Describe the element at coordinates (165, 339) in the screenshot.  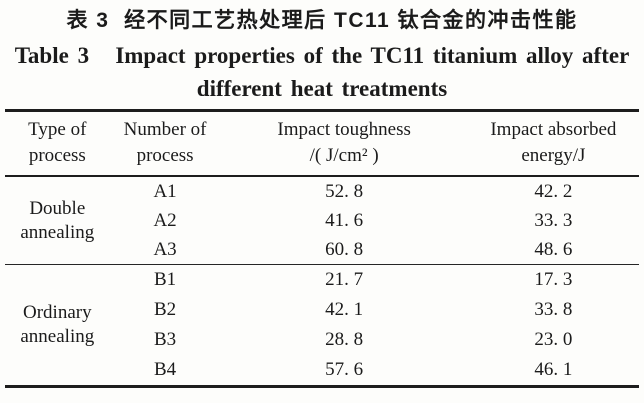
I see `process-number-cell: B3` at that location.